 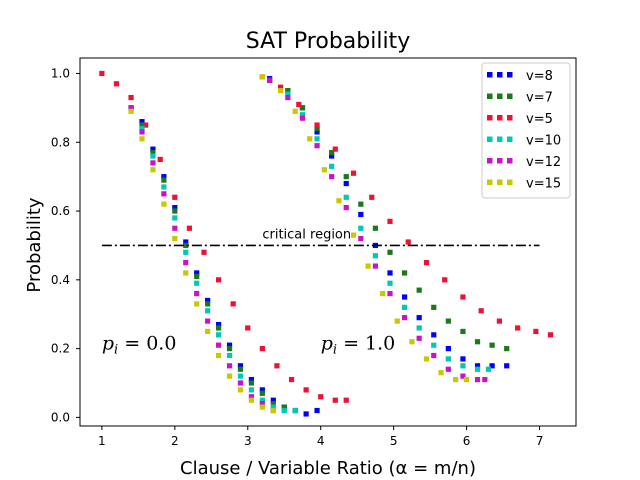 I want to click on critical-region-label: critical region, so click(x=306, y=234).